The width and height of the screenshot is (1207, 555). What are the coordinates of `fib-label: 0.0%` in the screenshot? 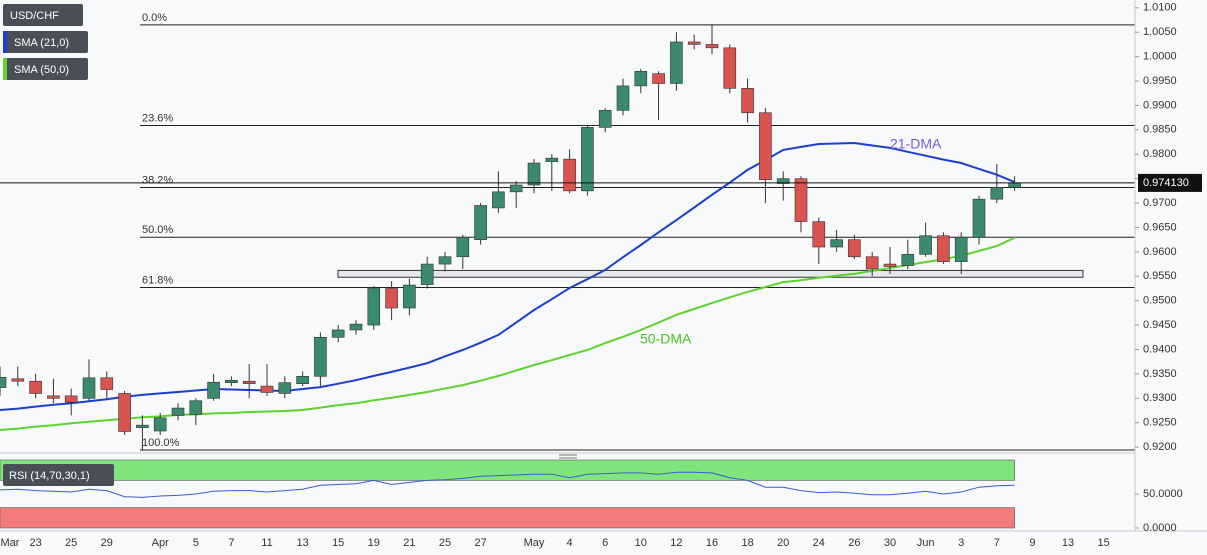 It's located at (154, 18).